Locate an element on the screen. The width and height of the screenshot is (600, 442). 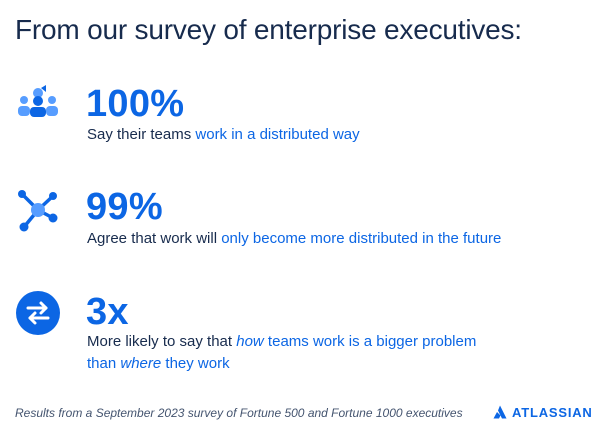
stat-value: 3x is located at coordinates (107, 312).